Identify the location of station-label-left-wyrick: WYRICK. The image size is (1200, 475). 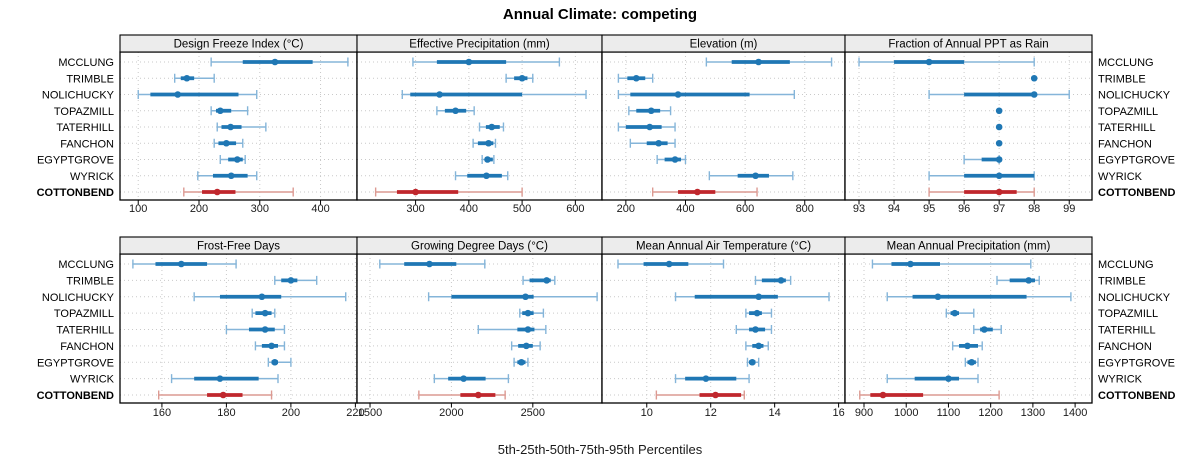
(92, 380).